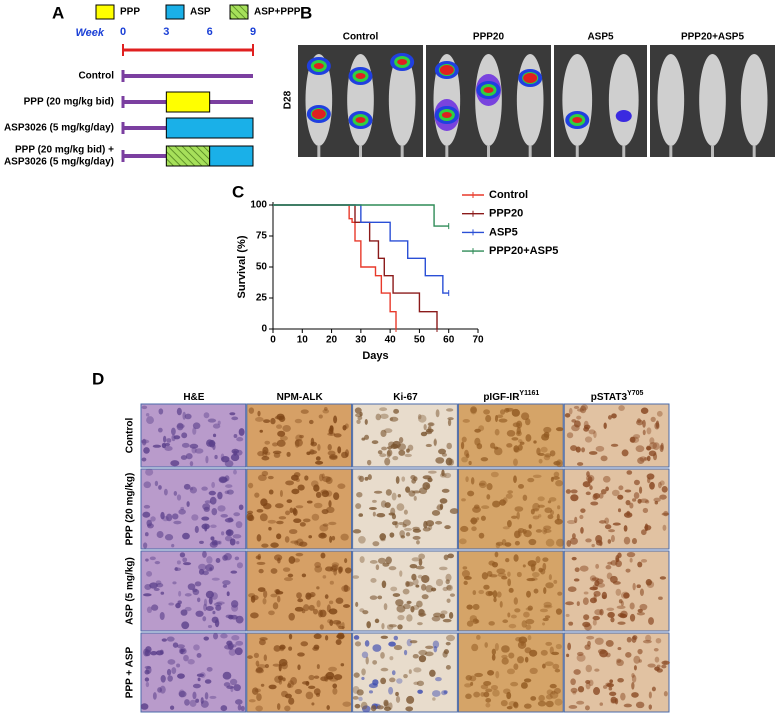  I want to click on row-label: D28, so click(288, 99).